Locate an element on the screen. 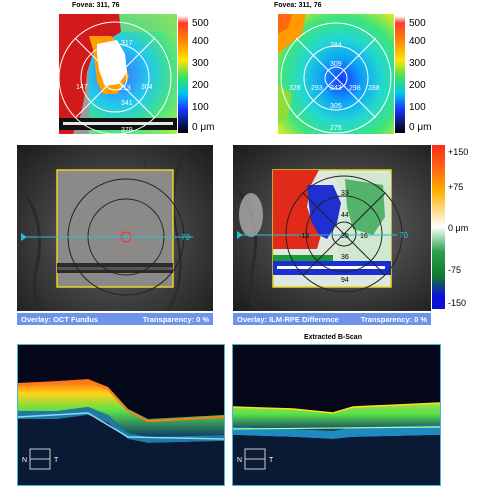 The height and width of the screenshot is (492, 480). overlay-bar-left: Overlay: OCT Fundus Transparency: 0 % is located at coordinates (115, 319).